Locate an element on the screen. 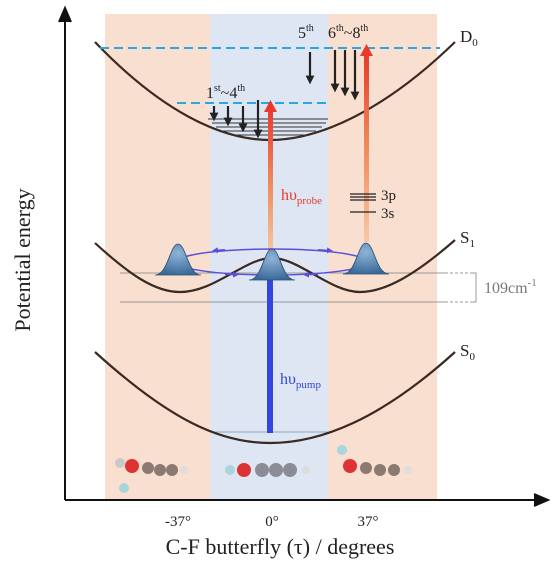  text-part: ~8 is located at coordinates (352, 33).